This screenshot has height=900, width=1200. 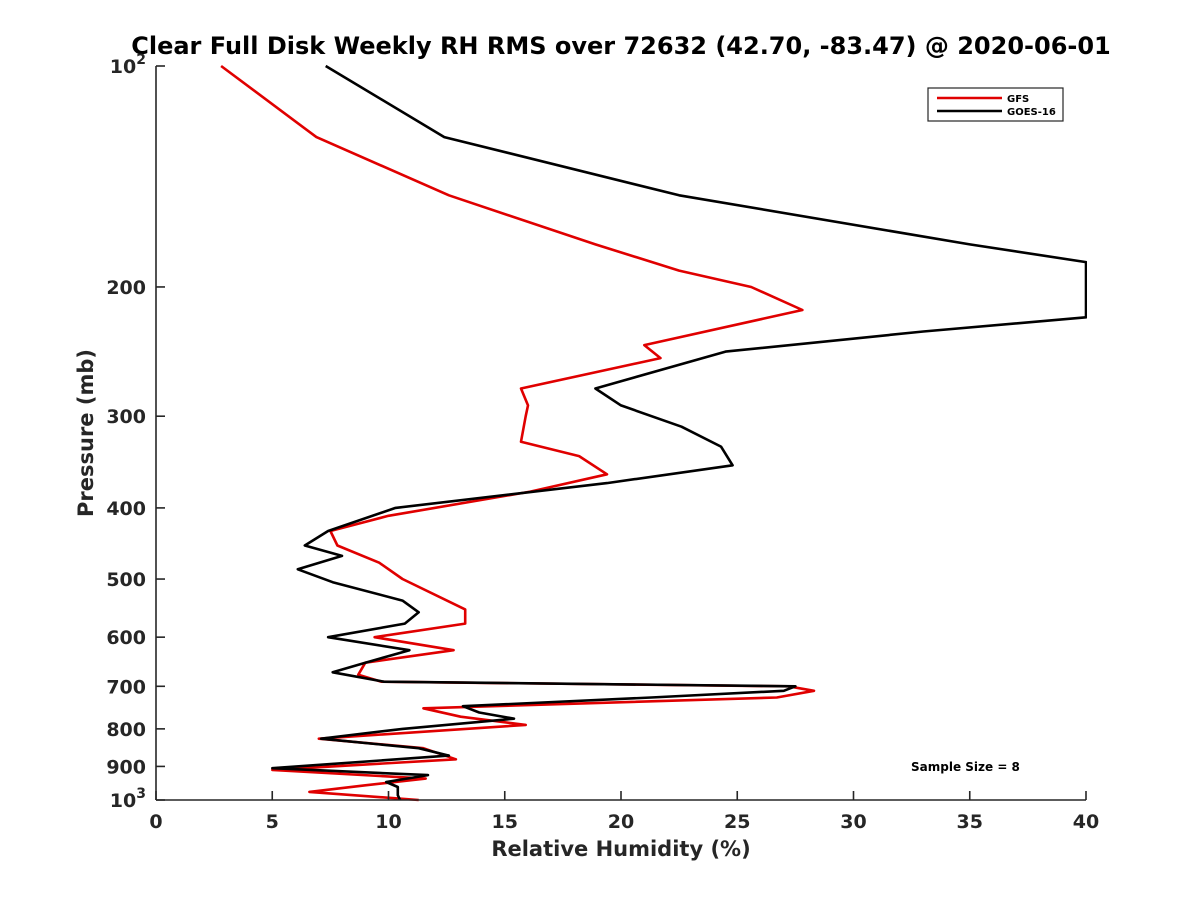 I want to click on y-tick-label: 300, so click(x=126, y=417).